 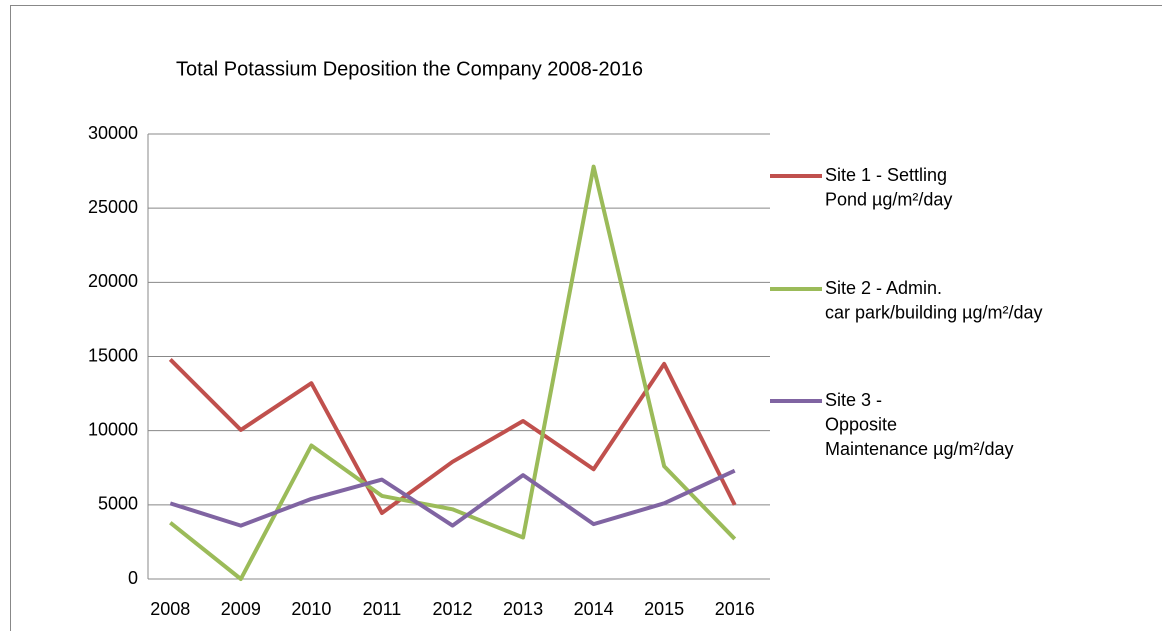 What do you see at coordinates (853, 400) in the screenshot?
I see `legend-label-line: Site 3 -` at bounding box center [853, 400].